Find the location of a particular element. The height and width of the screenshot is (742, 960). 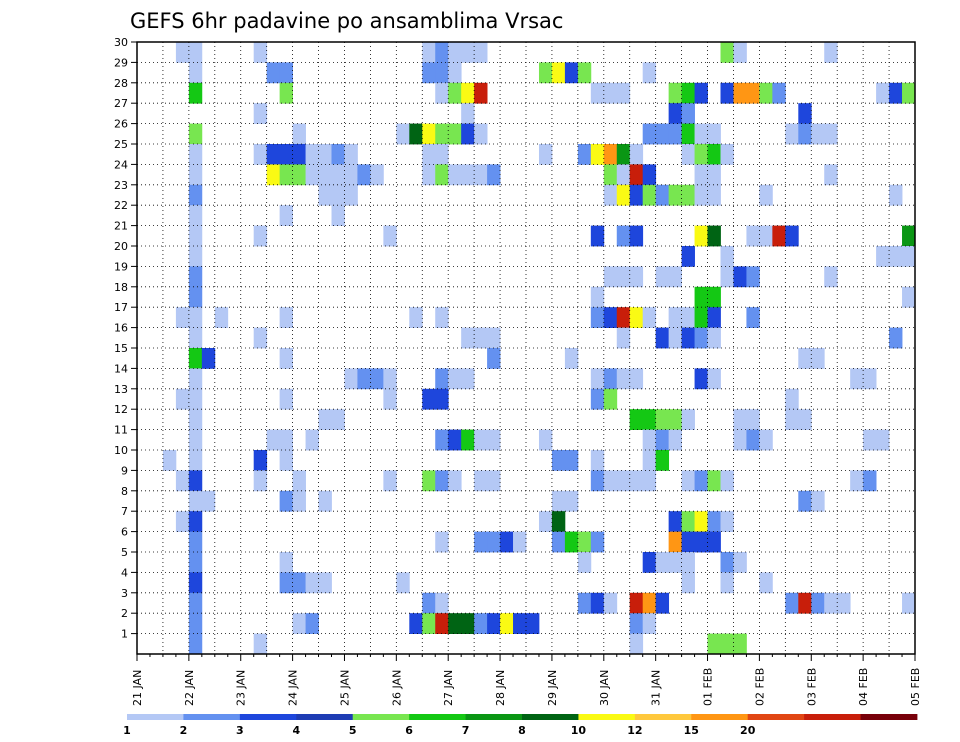

x-tick-label: 04 FEB is located at coordinates (863, 687).